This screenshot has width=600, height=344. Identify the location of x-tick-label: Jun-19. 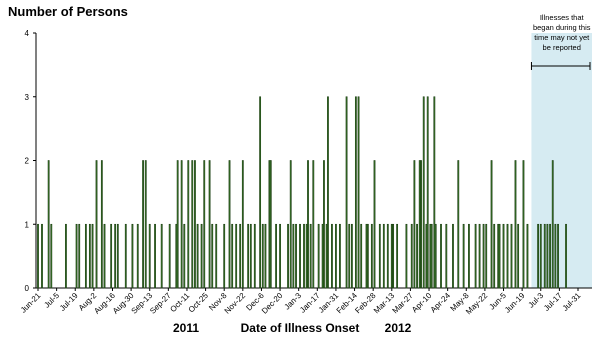
(515, 303).